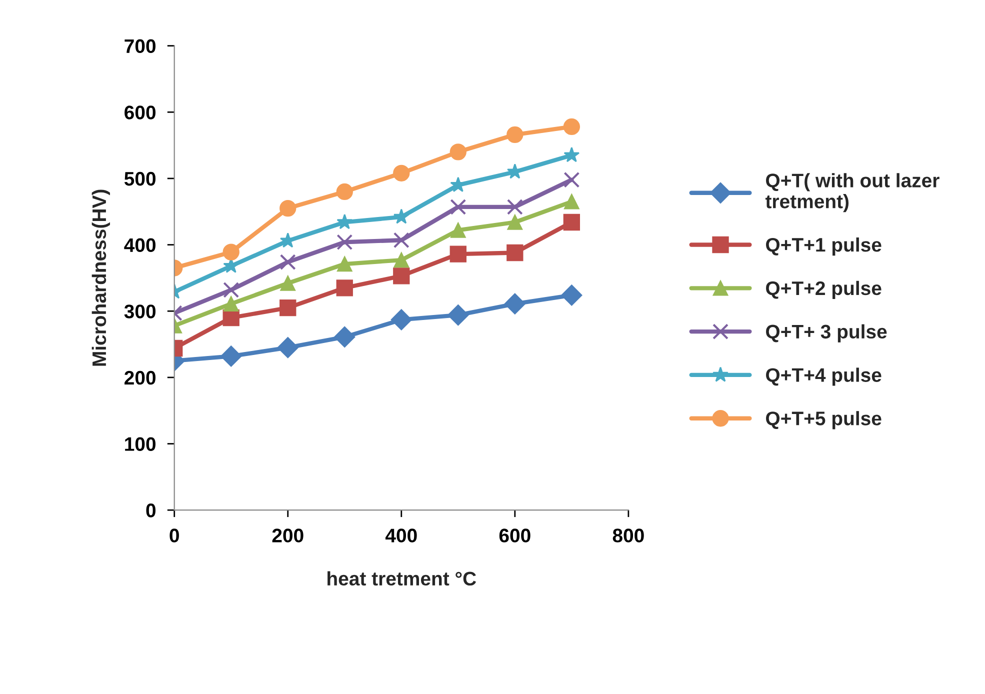 The image size is (985, 694). Describe the element at coordinates (514, 535) in the screenshot. I see `x-tick-label: 600` at that location.